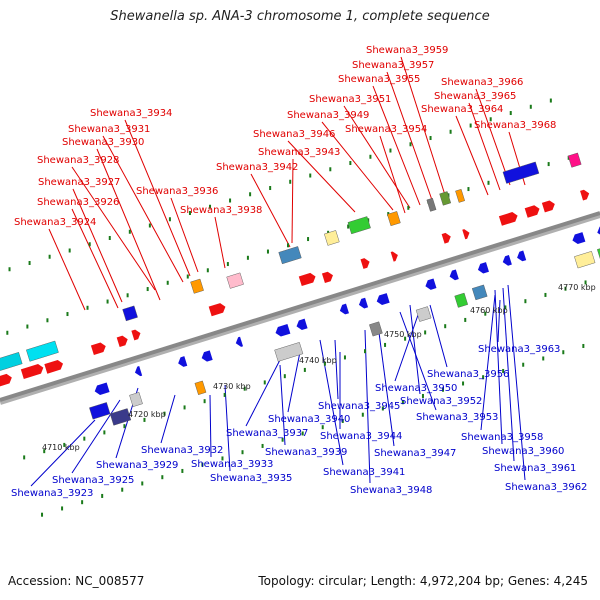  What do you see at coordinates (359, 406) in the screenshot?
I see `gene-label-minus: Shewana3_3945` at bounding box center [359, 406].